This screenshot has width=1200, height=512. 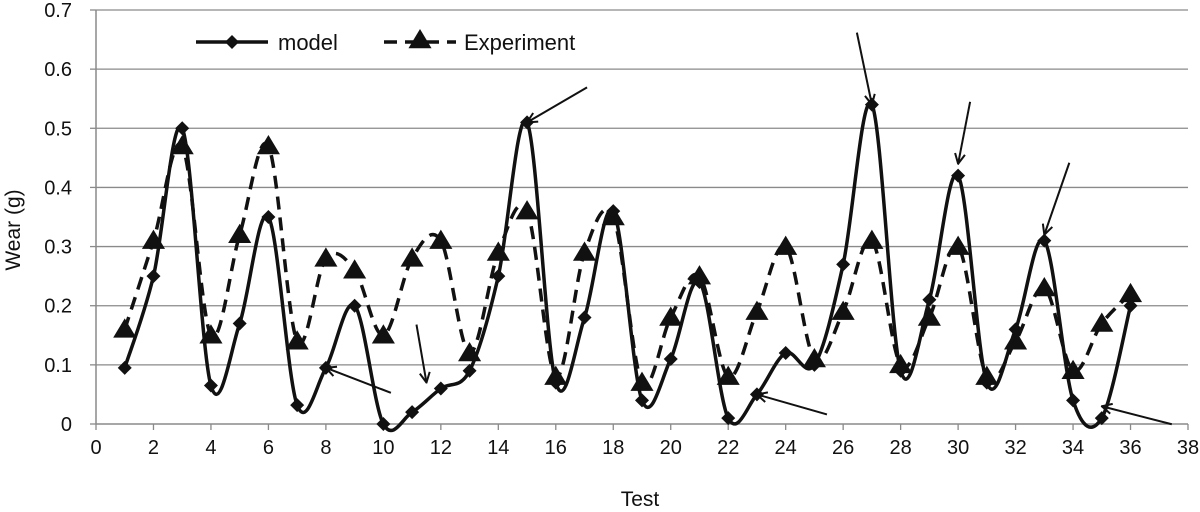 What do you see at coordinates (267, 42) in the screenshot?
I see `legend-item-model: model` at bounding box center [267, 42].